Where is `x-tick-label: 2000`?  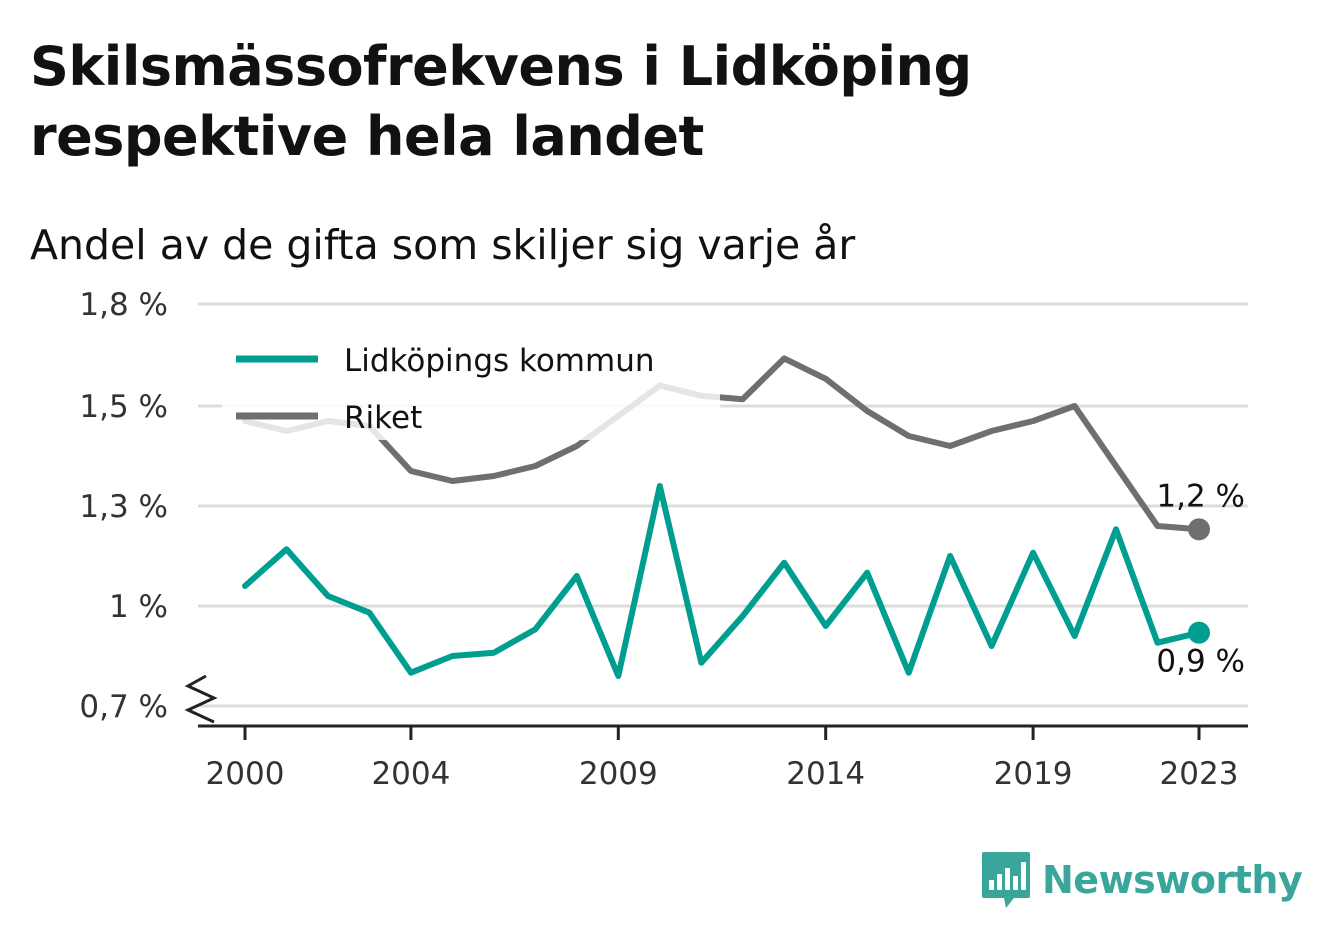
x-tick-label: 2000 is located at coordinates (245, 774).